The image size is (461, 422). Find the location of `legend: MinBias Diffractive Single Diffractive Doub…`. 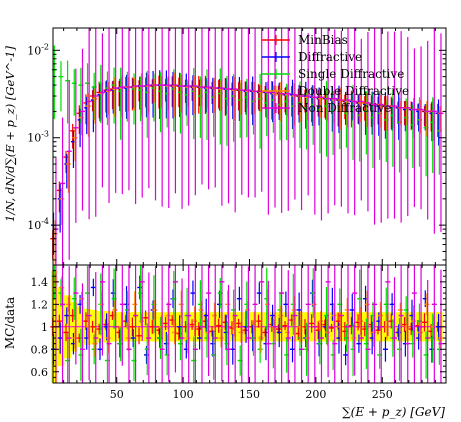

legend: MinBias Diffractive Single Diffractive Doub… is located at coordinates (335, 74).